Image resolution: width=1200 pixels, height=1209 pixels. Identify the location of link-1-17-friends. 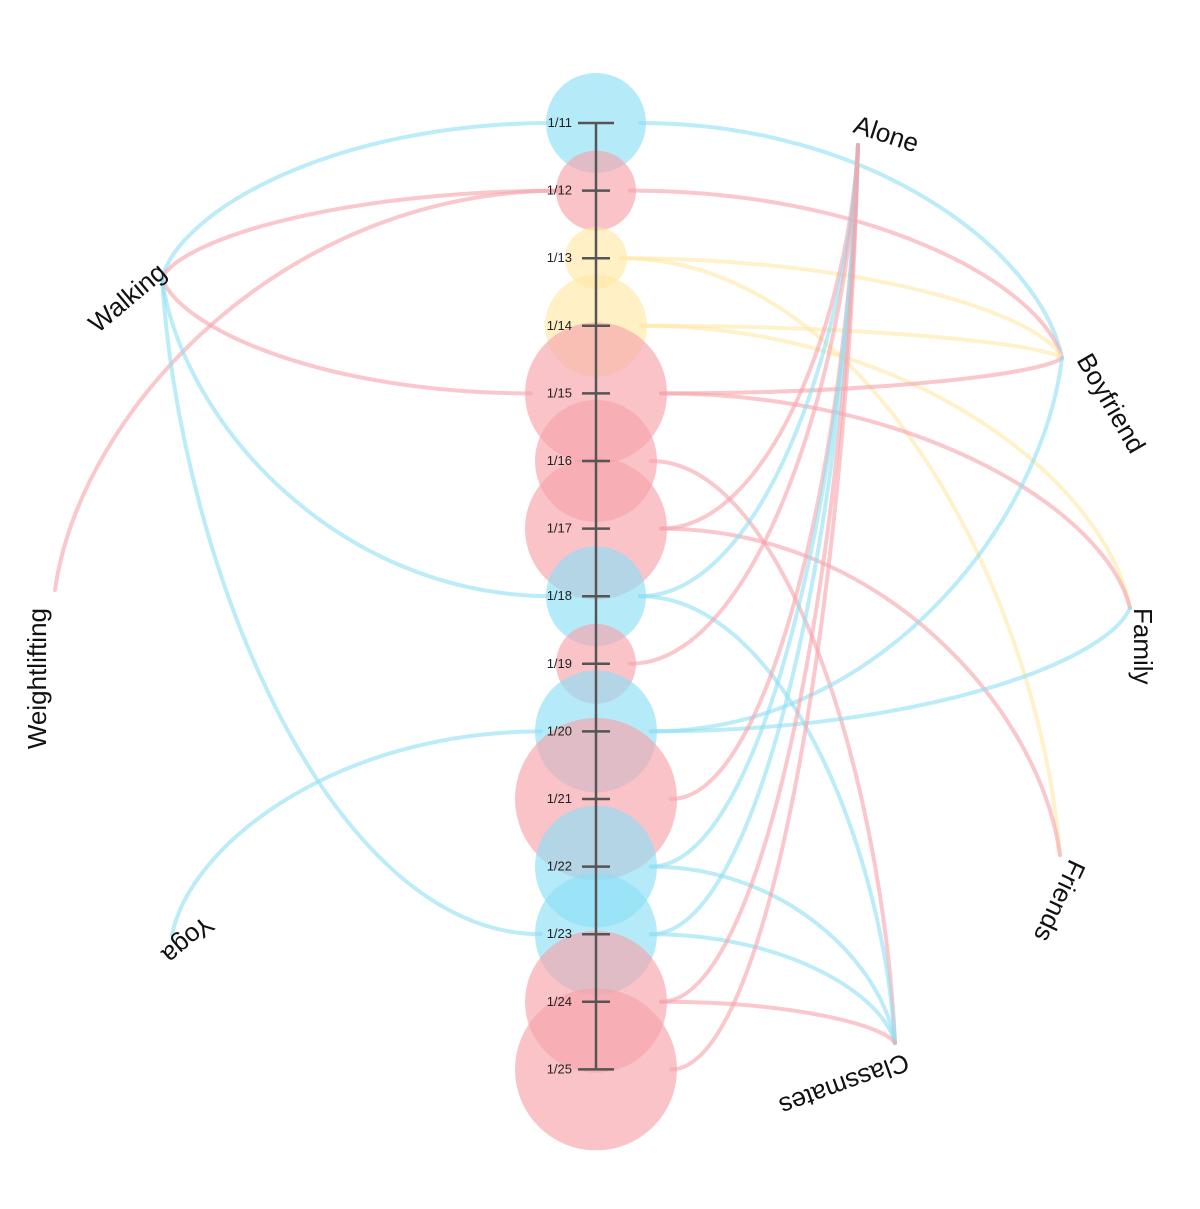
(860, 691).